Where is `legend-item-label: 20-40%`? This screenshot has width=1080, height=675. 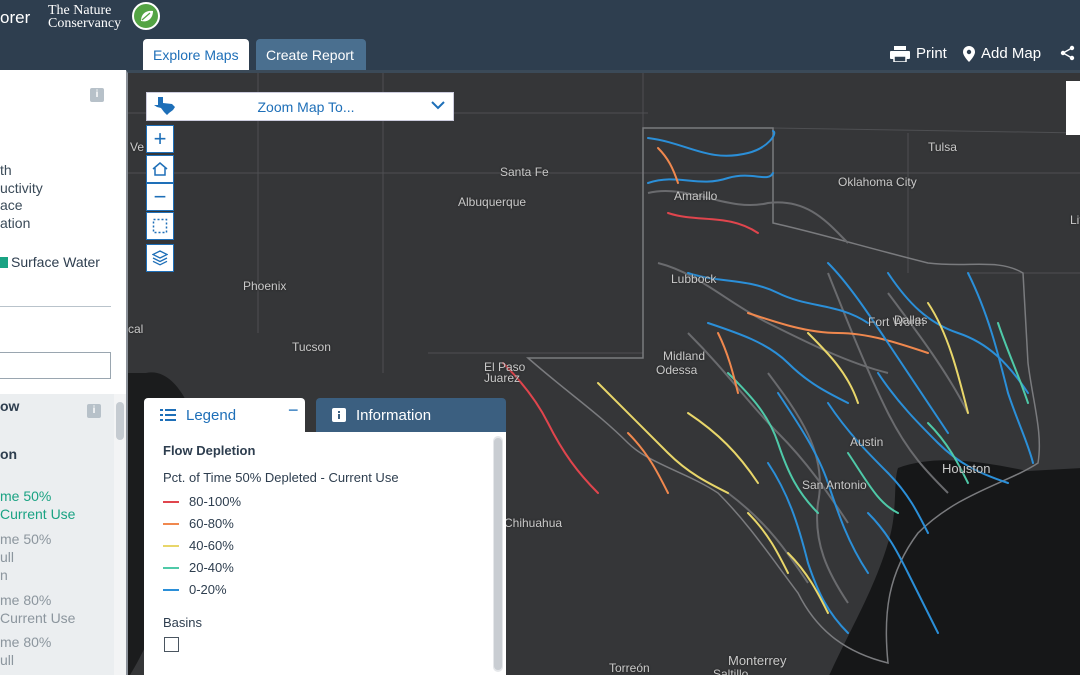
legend-item-label: 20-40% is located at coordinates (211, 567).